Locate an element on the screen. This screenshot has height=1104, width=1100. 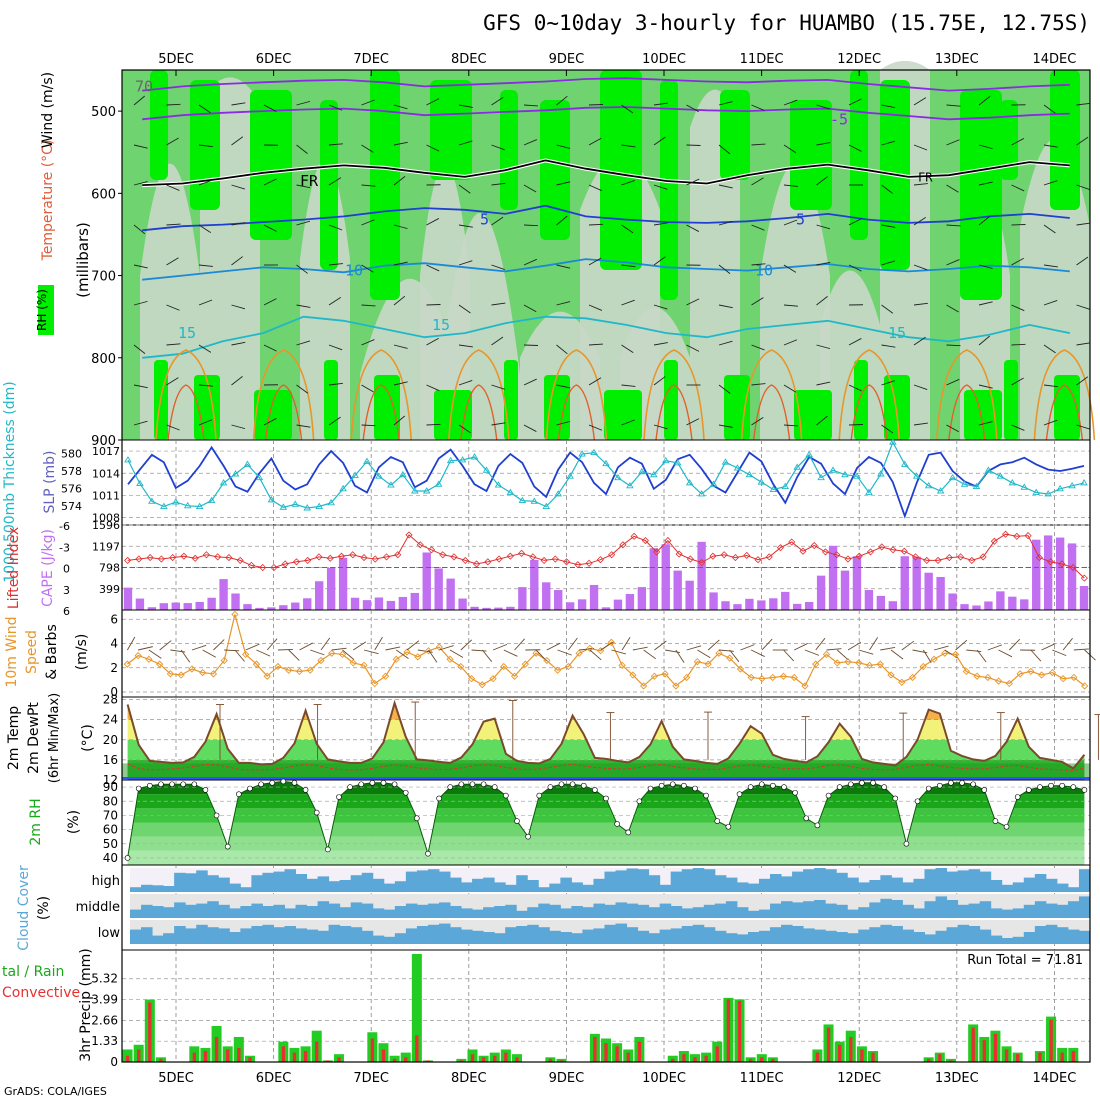
temp-tick-label: 20 is located at coordinates (110, 740).